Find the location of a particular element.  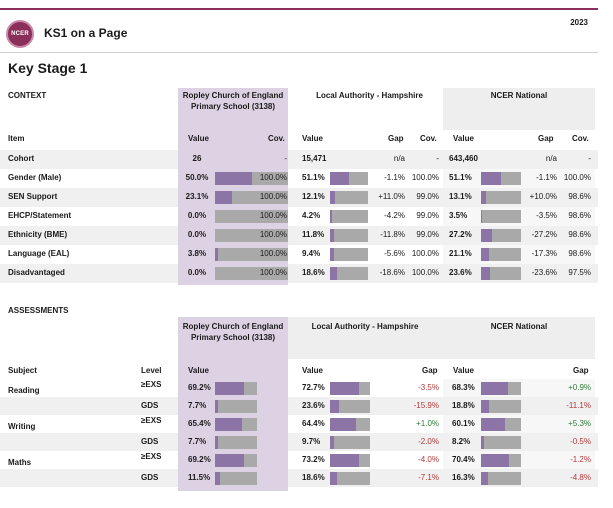

la-gap: -1.1% is located at coordinates (394, 177).